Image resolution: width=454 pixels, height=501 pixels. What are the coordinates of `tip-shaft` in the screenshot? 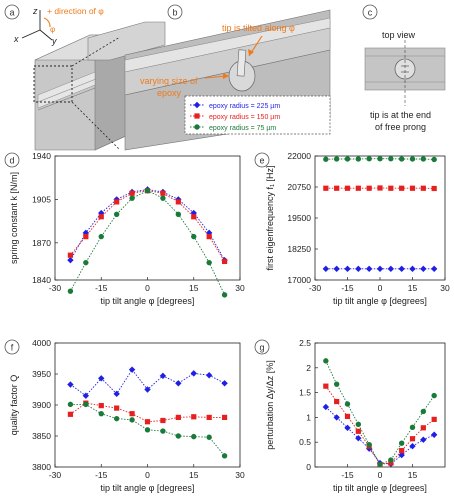 It's located at (241, 63).